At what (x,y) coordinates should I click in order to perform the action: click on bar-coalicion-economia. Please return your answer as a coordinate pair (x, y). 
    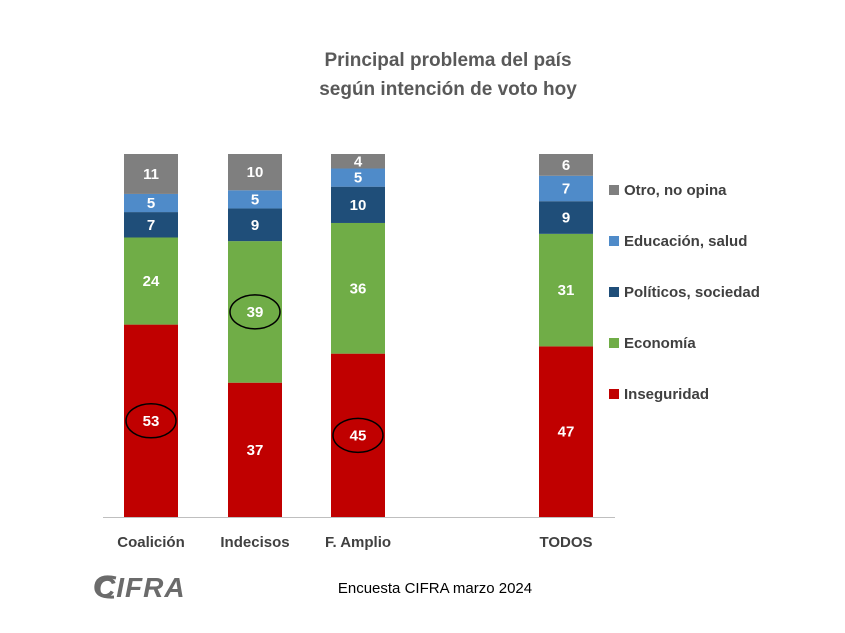
    Looking at the image, I should click on (151, 281).